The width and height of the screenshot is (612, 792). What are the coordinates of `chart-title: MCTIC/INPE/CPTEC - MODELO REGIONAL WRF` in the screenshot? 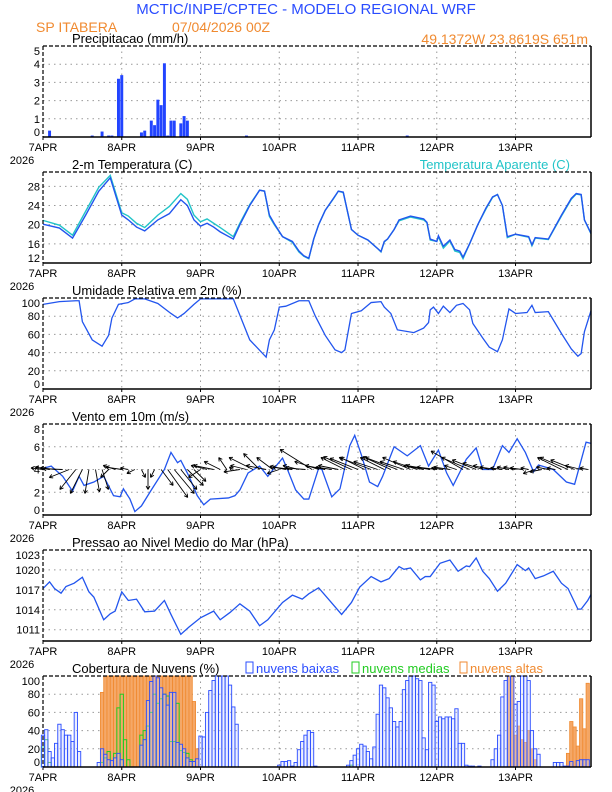 It's located at (305, 9).